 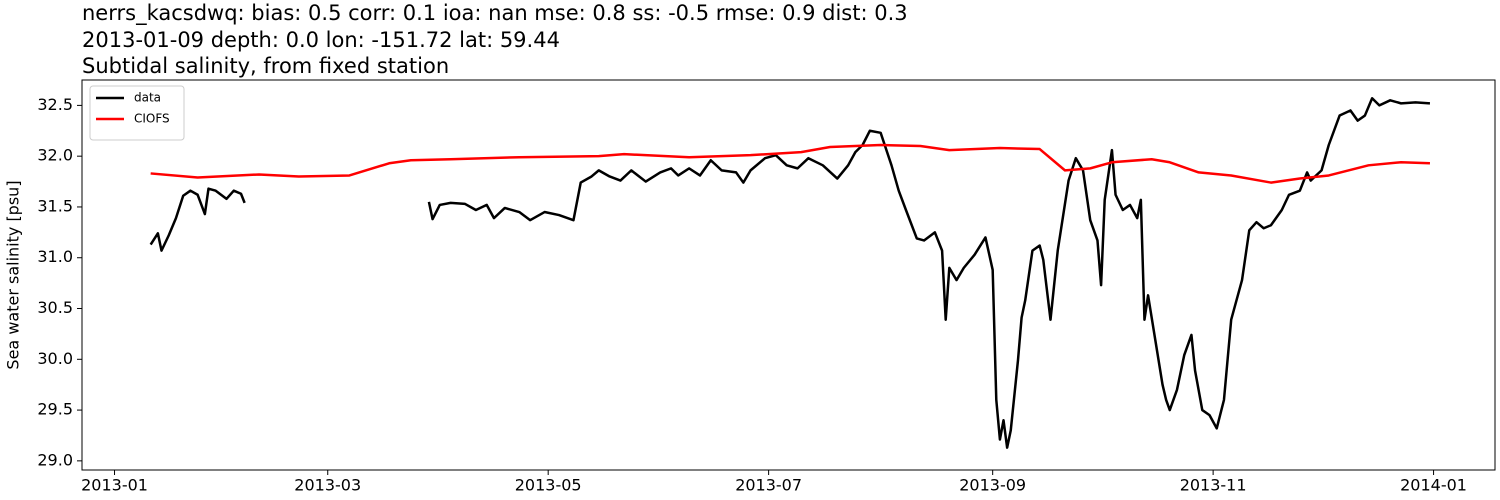 I want to click on legend-box, so click(x=137, y=113).